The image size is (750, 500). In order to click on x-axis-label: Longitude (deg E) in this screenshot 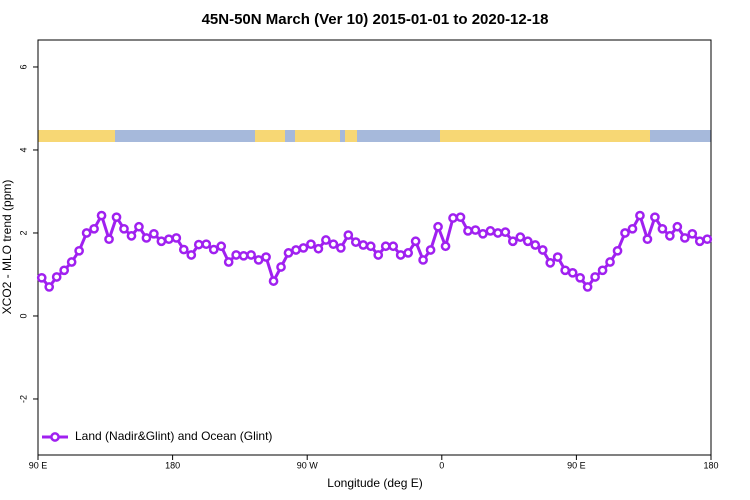, I will do `click(374, 483)`.